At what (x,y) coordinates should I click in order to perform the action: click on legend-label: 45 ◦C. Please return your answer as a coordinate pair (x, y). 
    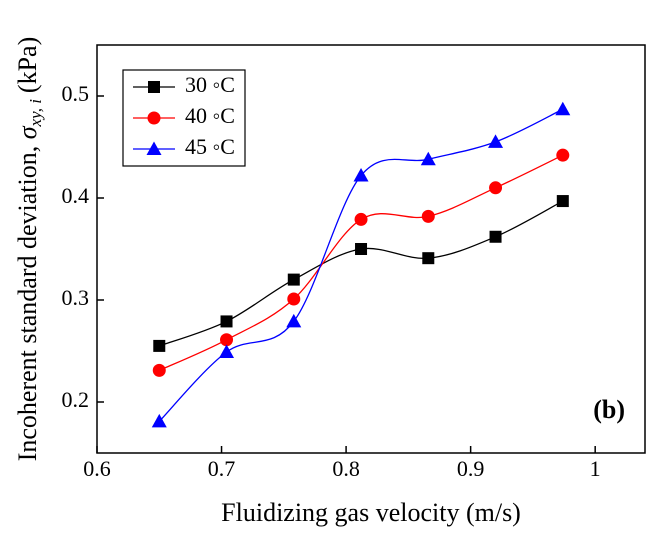
    Looking at the image, I should click on (210, 146).